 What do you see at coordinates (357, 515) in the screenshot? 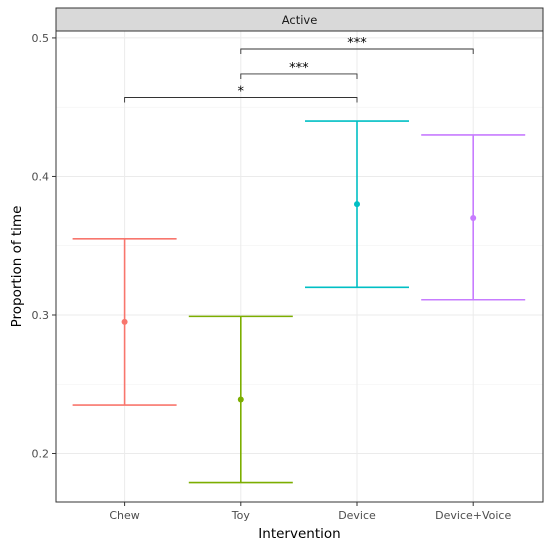
I see `x-tick-label: Device` at bounding box center [357, 515].